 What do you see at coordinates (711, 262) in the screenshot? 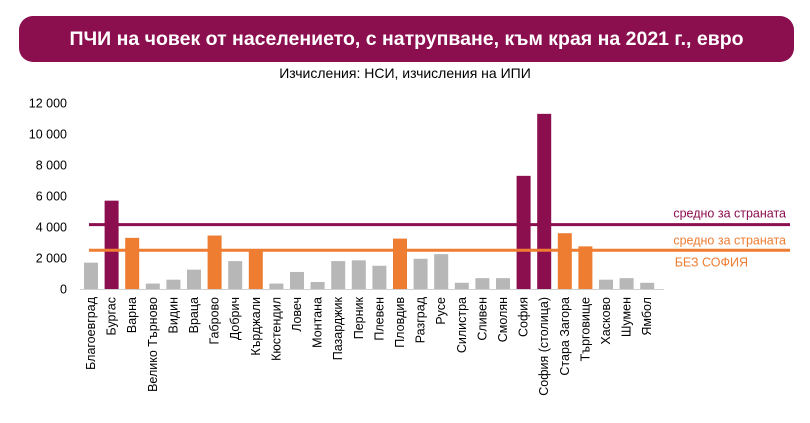
I see `no-sofia-average-label-2: БЕЗ СОФИЯ` at bounding box center [711, 262].